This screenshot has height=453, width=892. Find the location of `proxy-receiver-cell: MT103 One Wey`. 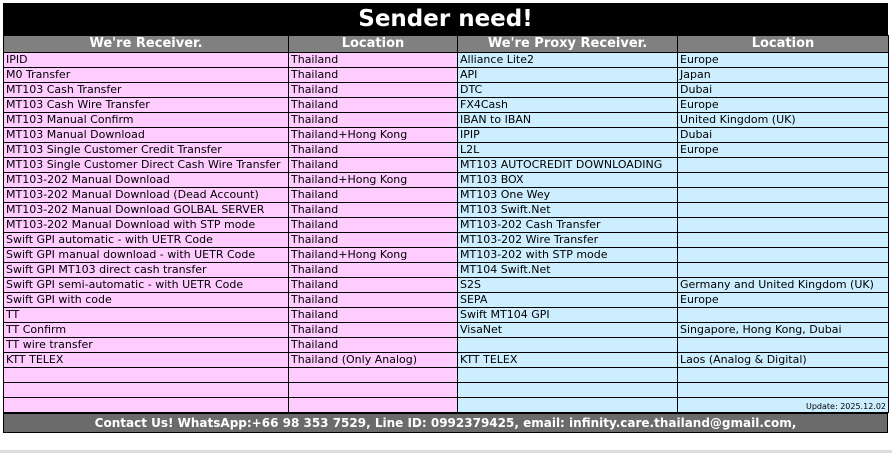

proxy-receiver-cell: MT103 One Wey is located at coordinates (567, 195).